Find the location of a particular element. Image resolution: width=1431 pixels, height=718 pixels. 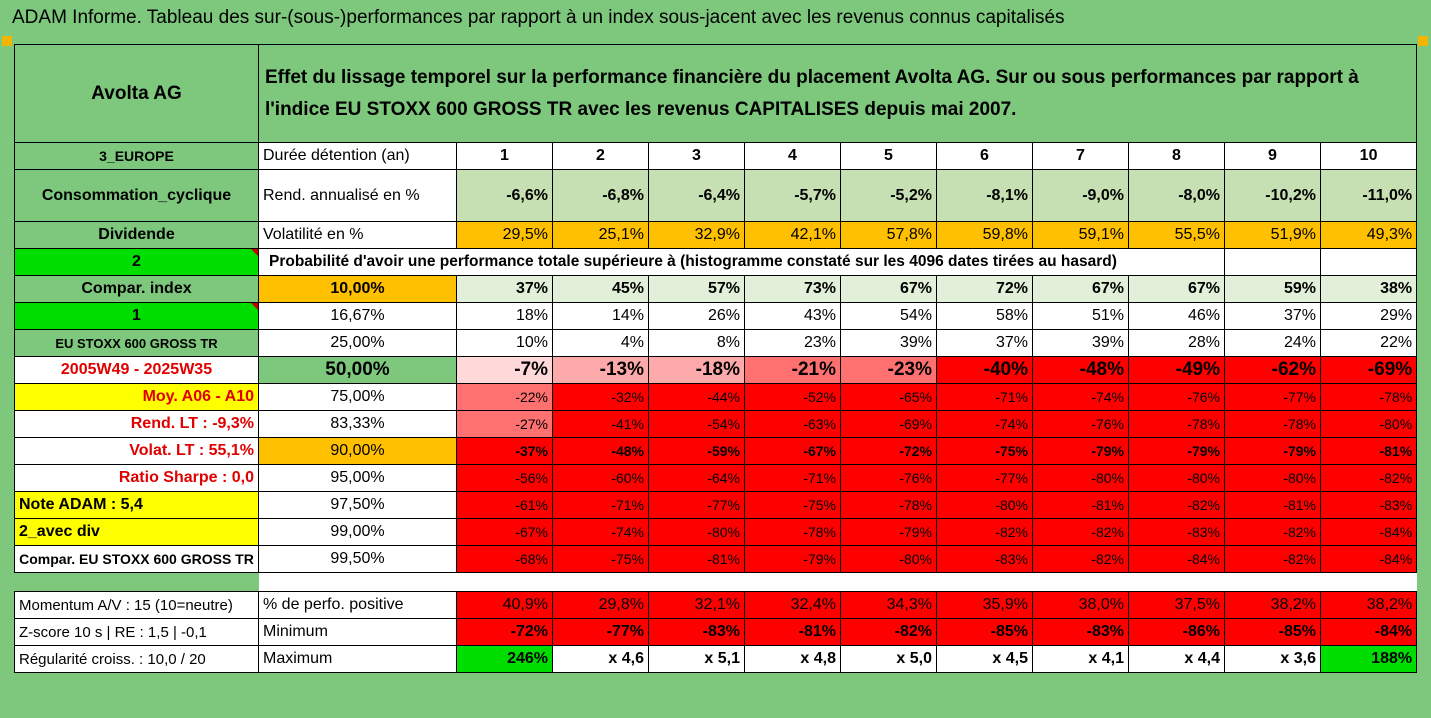

percentile-value: 51% is located at coordinates (1080, 316).